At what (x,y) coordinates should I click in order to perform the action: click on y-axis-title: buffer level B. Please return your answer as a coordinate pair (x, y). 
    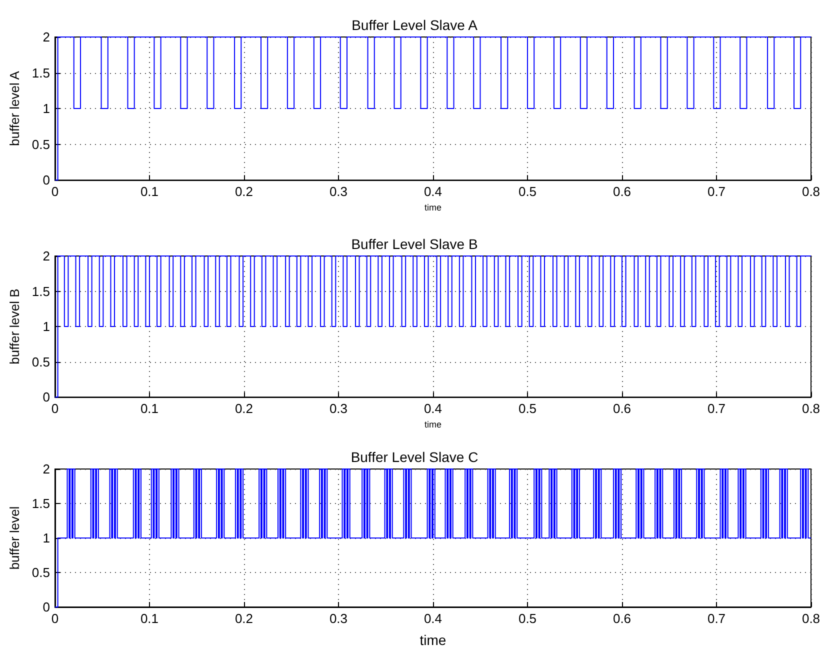
    Looking at the image, I should click on (14, 326).